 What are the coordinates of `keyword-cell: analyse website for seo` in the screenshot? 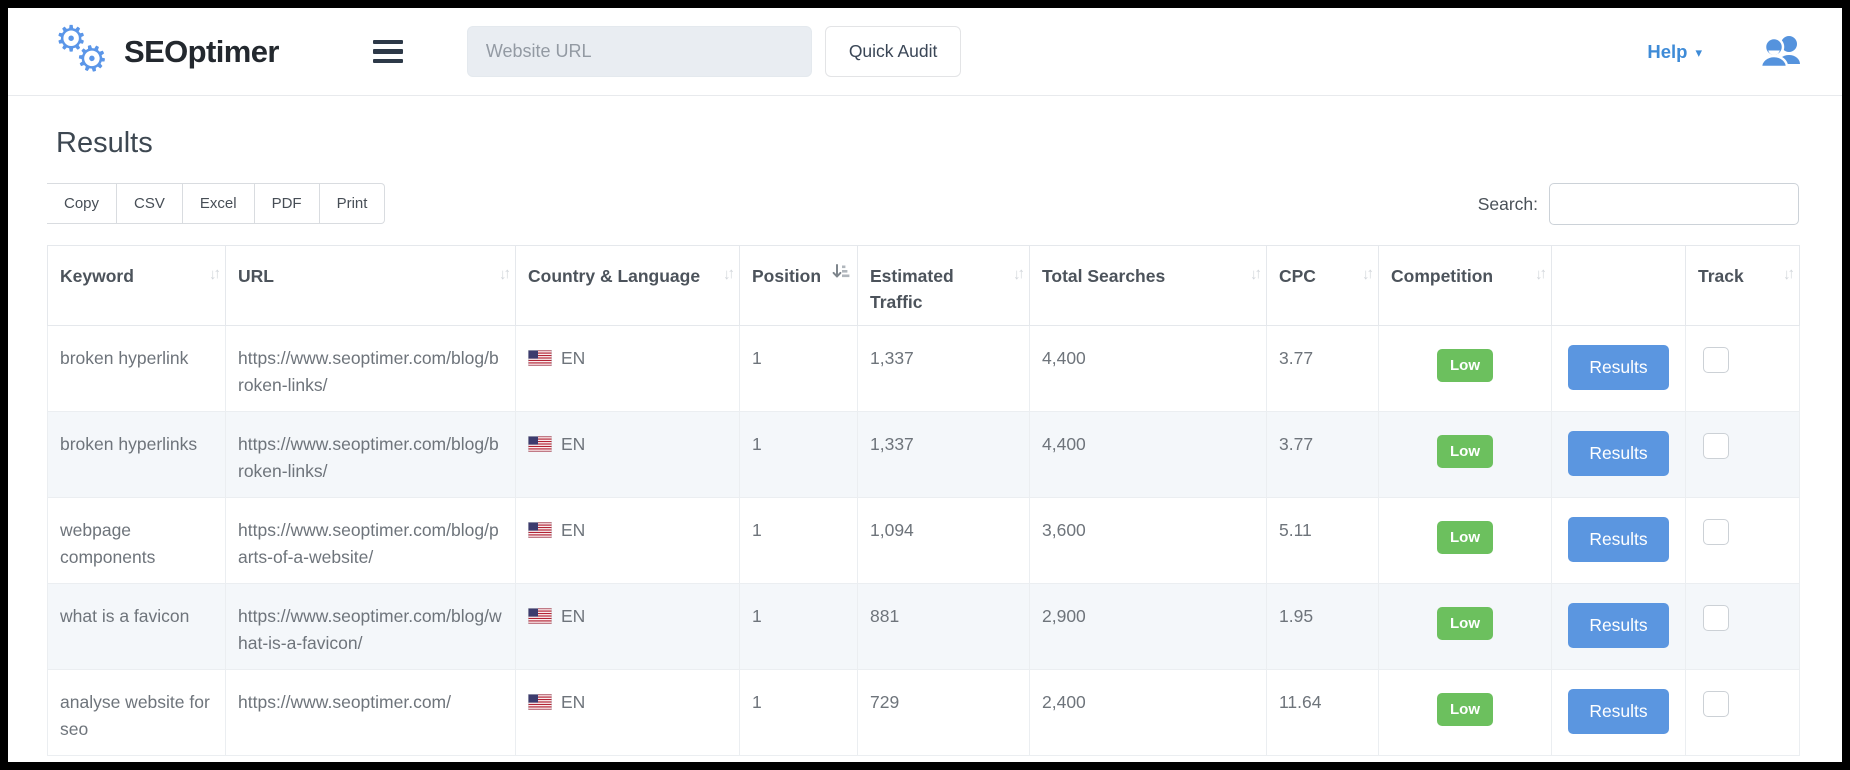 It's located at (136, 712).